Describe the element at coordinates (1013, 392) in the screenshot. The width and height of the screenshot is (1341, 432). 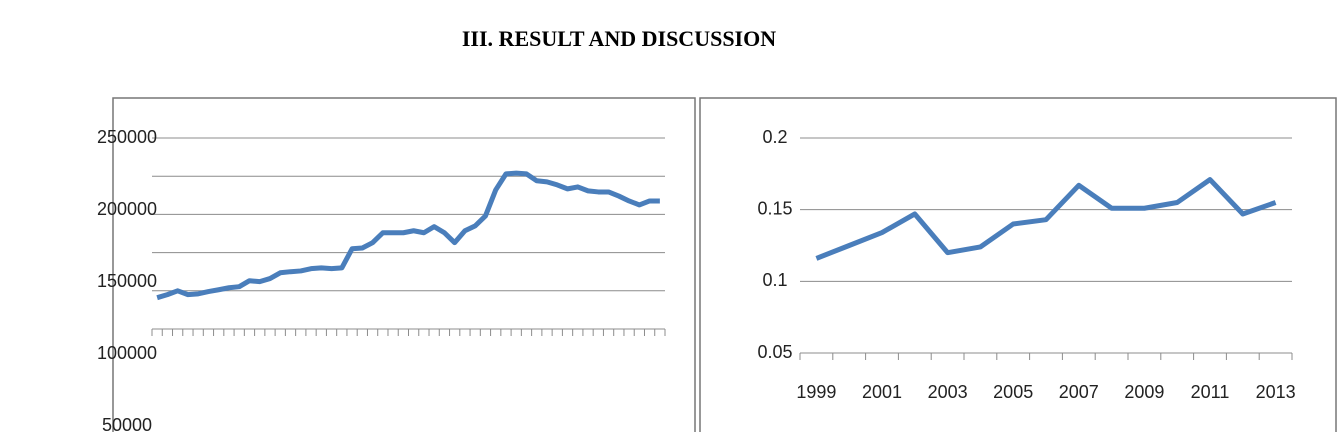
I see `x-tick-label: 2005` at that location.